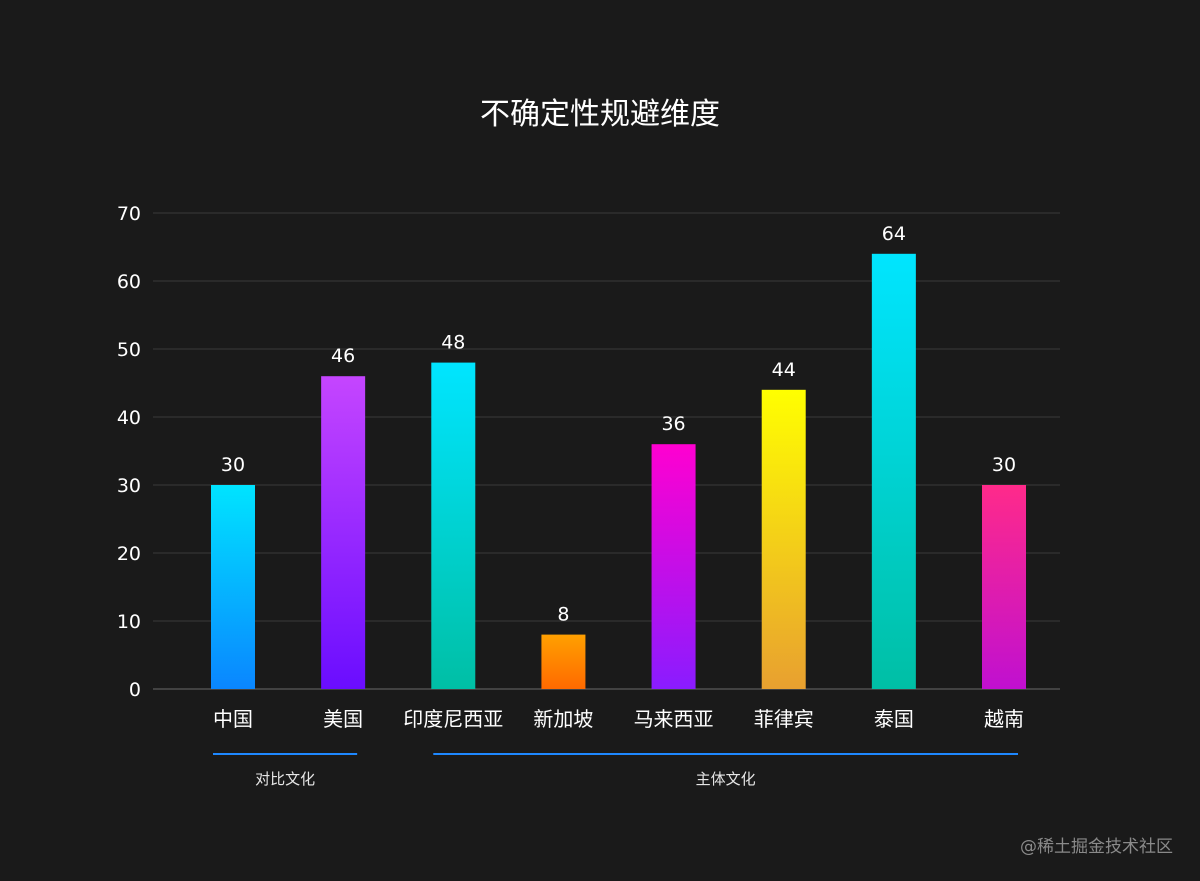  Describe the element at coordinates (343, 356) in the screenshot. I see `data-label: 46` at that location.